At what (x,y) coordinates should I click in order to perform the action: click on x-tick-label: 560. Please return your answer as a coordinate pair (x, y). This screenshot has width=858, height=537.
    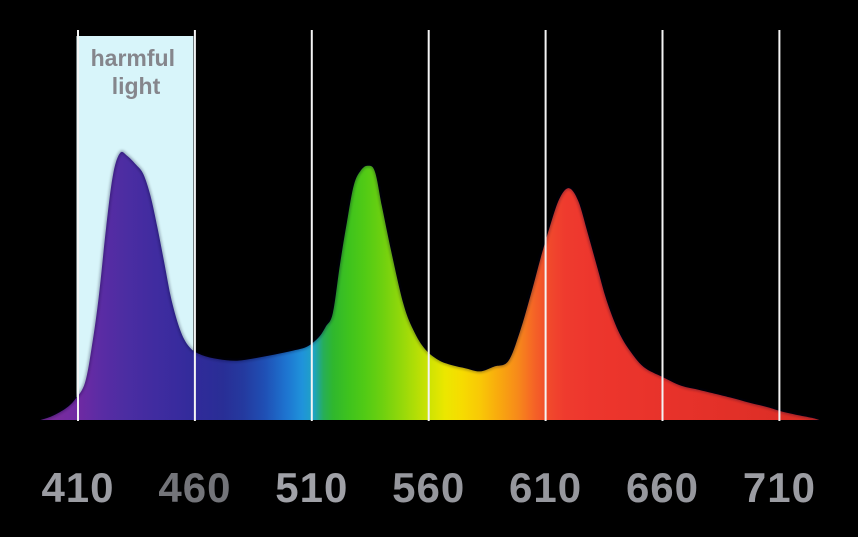
    Looking at the image, I should click on (428, 487).